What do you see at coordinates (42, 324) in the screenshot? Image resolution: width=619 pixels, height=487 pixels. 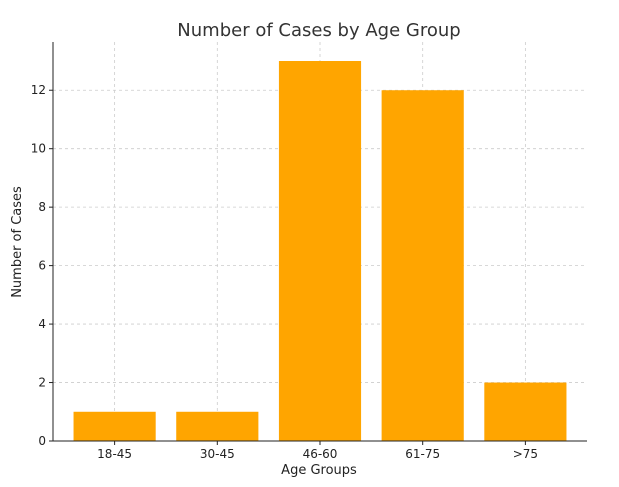 I see `y-tick-label: 4` at bounding box center [42, 324].